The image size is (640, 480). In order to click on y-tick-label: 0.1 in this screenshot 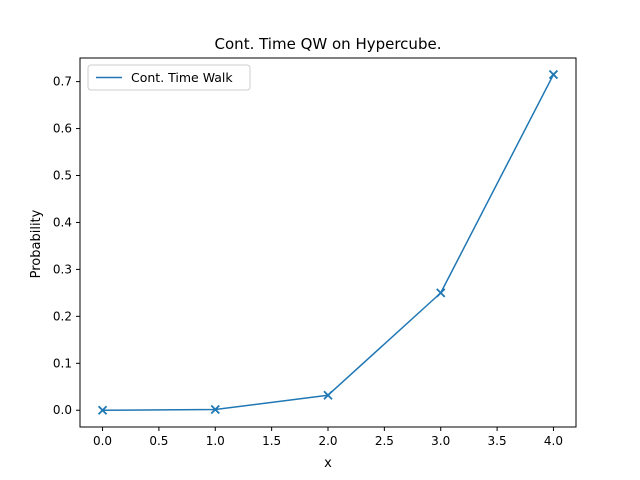, I will do `click(62, 363)`.